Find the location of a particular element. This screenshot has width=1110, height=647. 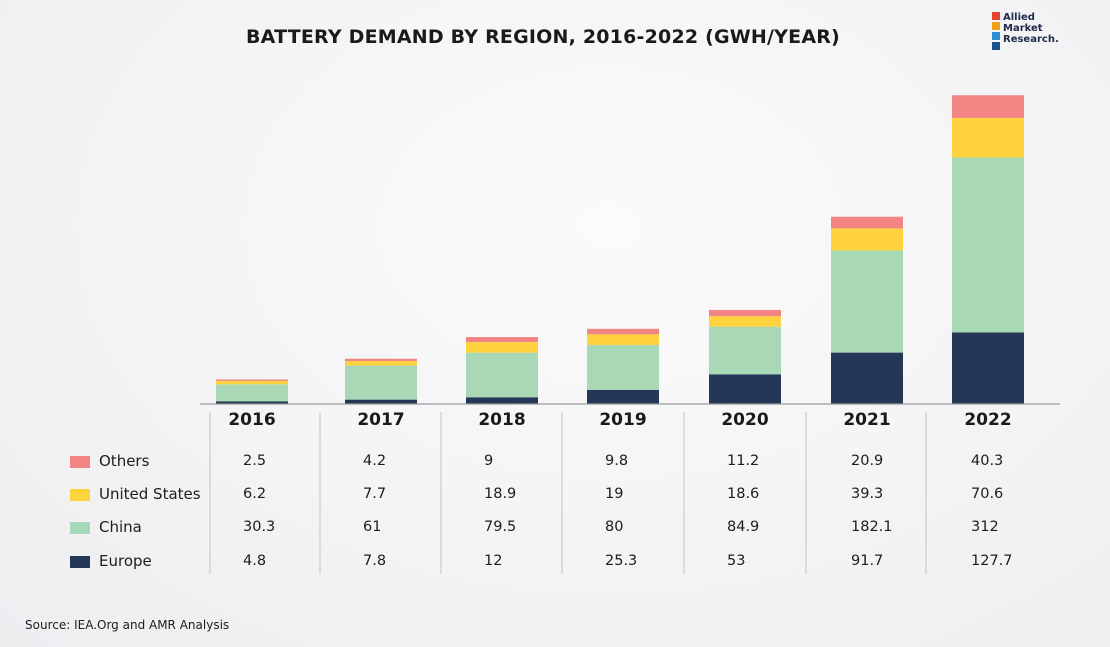

legend-label: Others is located at coordinates (124, 461).